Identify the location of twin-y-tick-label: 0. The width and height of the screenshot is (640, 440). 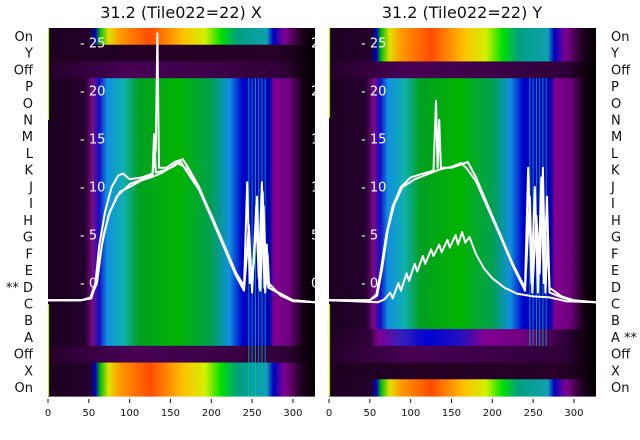
(315, 284).